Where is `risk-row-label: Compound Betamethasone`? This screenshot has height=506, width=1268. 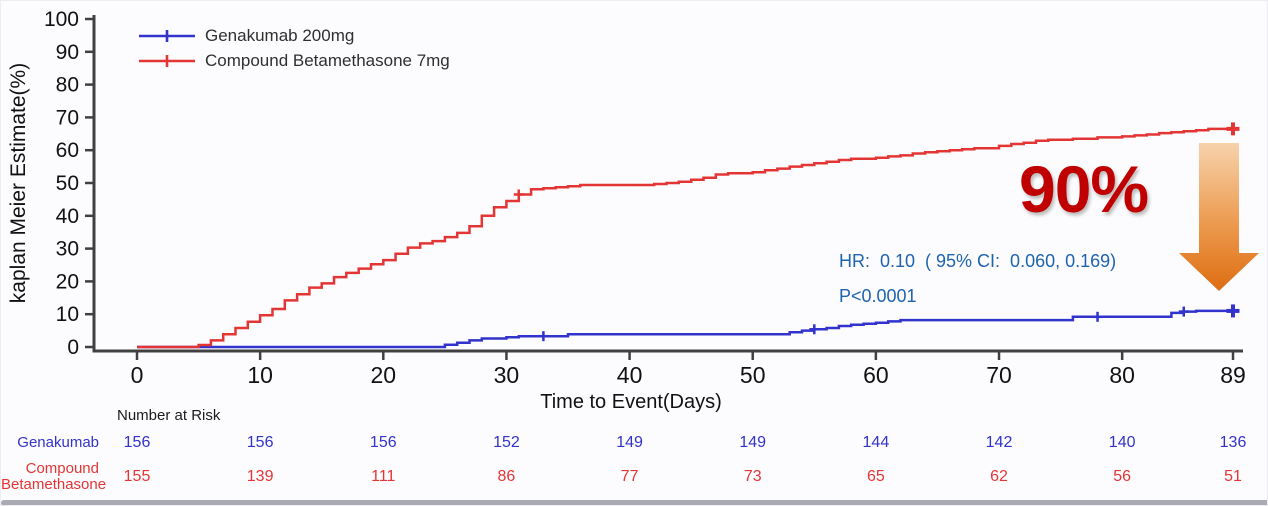 risk-row-label: Compound Betamethasone is located at coordinates (54, 476).